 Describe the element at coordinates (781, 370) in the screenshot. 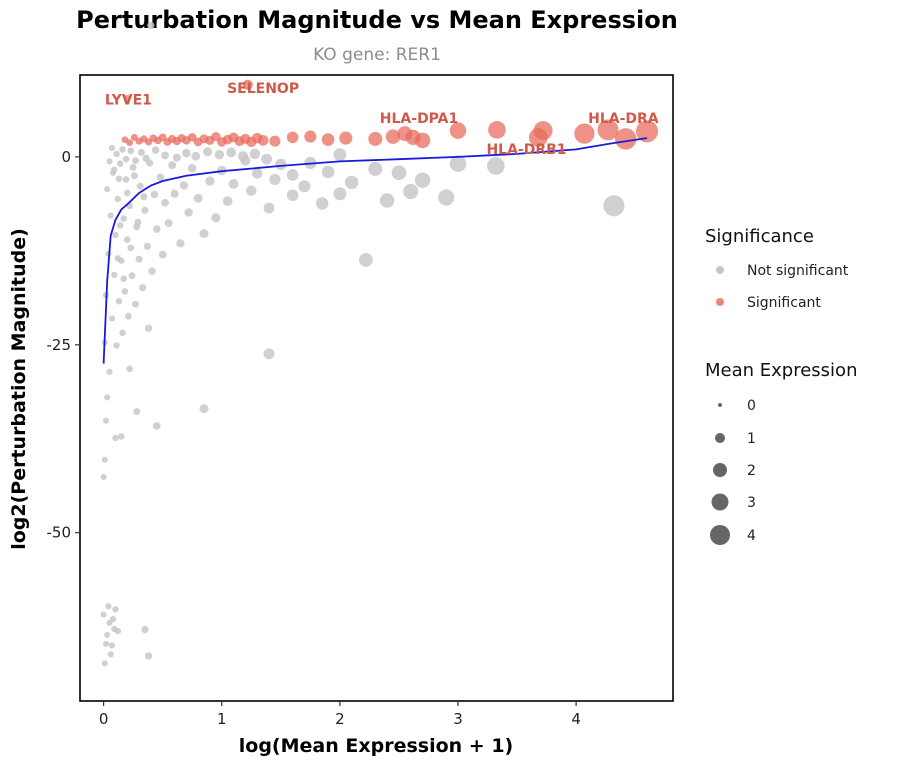

I see `legend-size-title: Mean Expression` at that location.